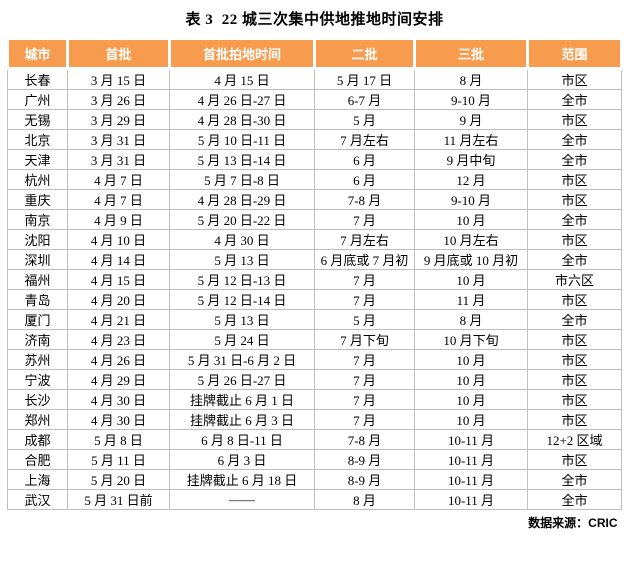  I want to click on city-cell: 长沙, so click(37, 399).